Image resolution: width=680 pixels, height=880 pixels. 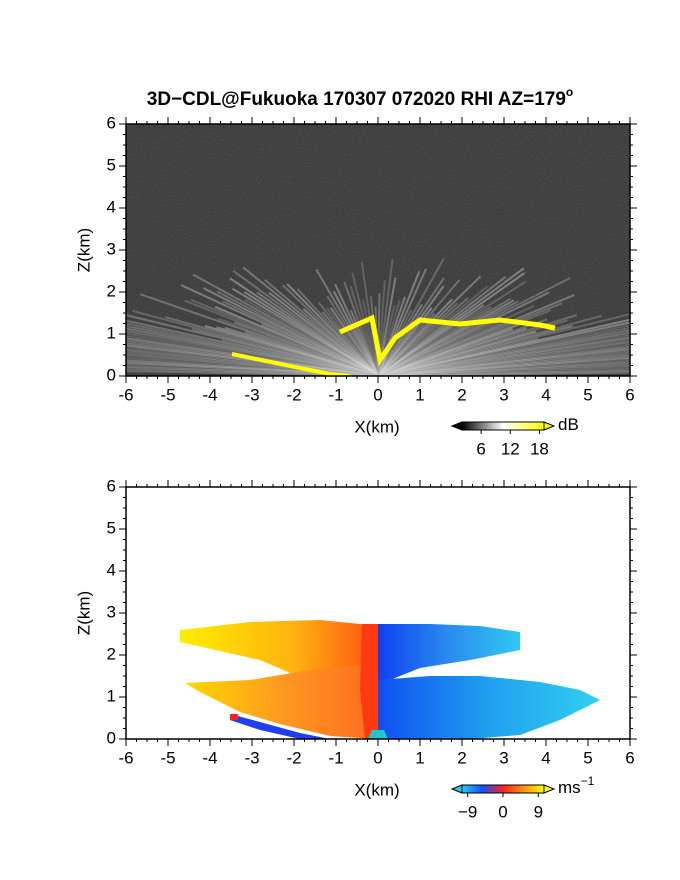 I want to click on colorbar-tick-label: 18, so click(x=539, y=448).